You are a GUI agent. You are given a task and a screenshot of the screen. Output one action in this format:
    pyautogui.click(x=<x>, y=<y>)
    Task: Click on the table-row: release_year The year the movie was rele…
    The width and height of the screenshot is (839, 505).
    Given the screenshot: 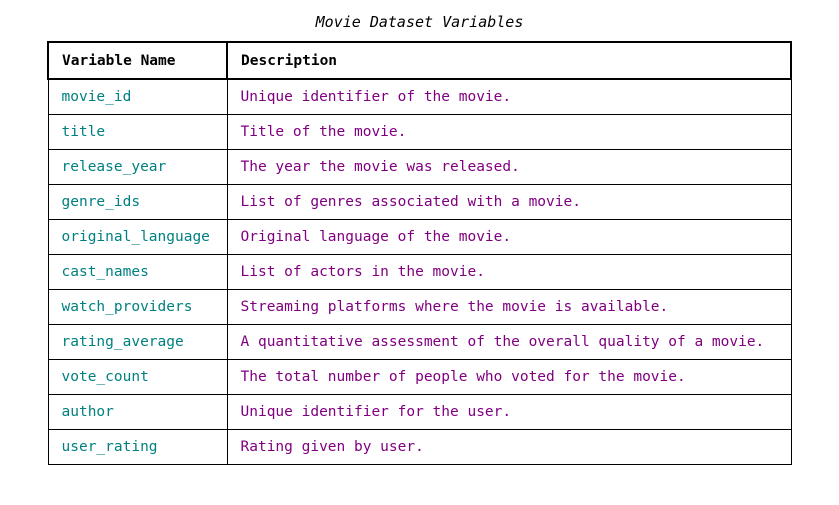 What is the action you would take?
    pyautogui.click(x=419, y=166)
    